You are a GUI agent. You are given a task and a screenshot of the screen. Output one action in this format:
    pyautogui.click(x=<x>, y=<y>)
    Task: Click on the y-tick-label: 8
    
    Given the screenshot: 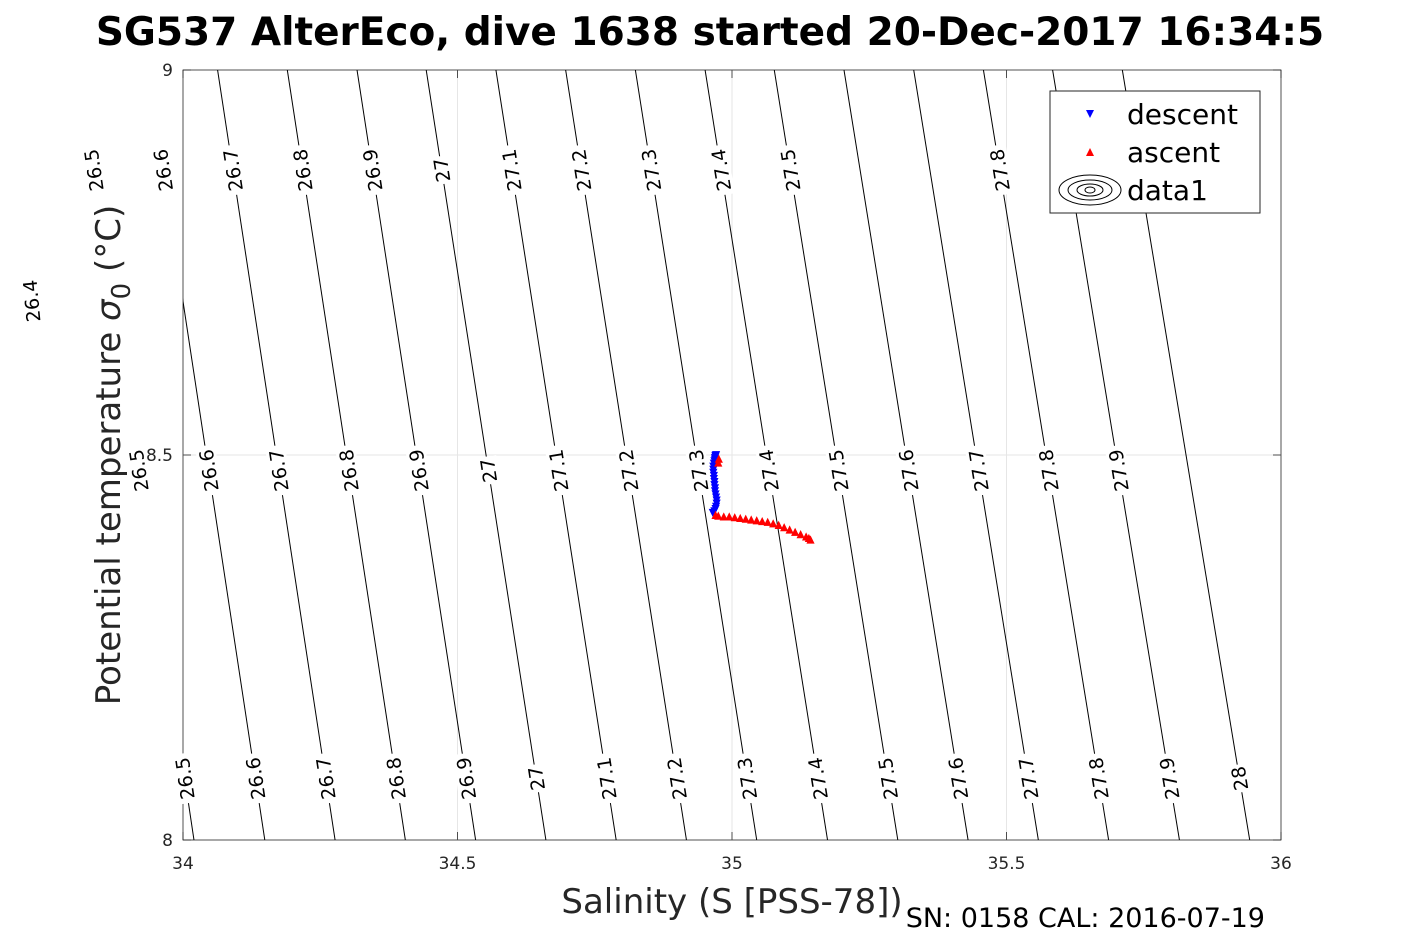 What is the action you would take?
    pyautogui.click(x=167, y=841)
    